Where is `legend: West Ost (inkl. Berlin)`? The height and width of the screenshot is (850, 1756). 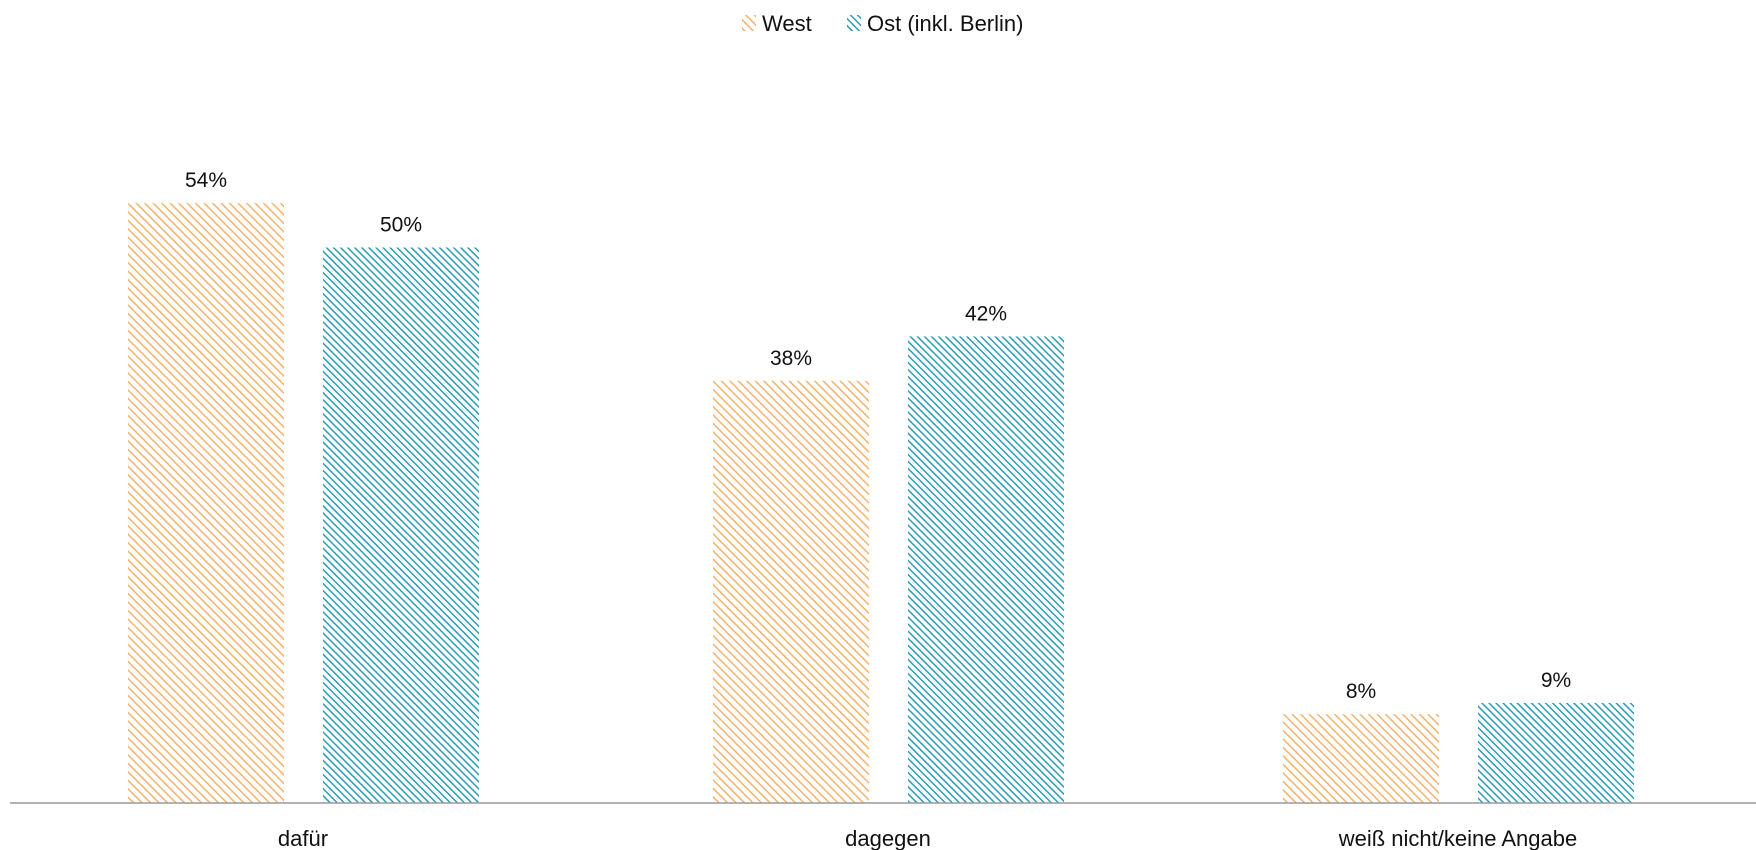 legend: West Ost (inkl. Berlin) is located at coordinates (882, 23).